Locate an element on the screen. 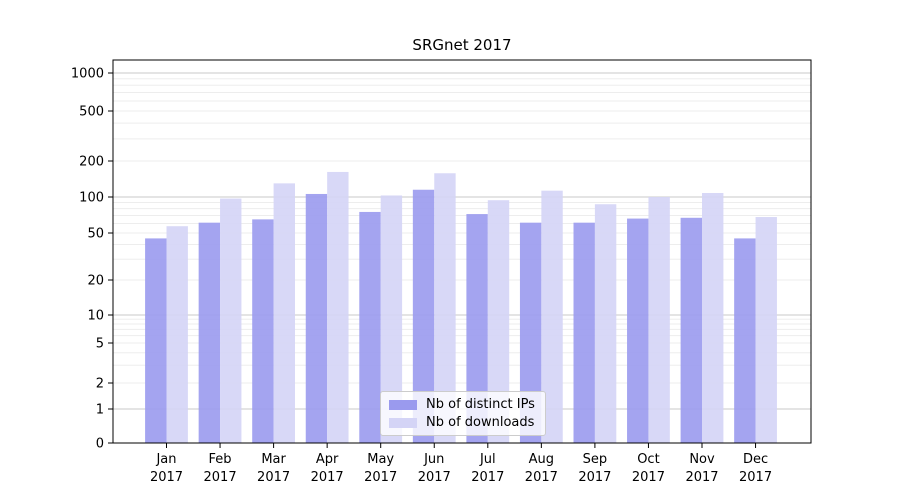 This screenshot has height=500, width=900. legend-item-distinct-ips: Nb of distinct IPs is located at coordinates (463, 404).